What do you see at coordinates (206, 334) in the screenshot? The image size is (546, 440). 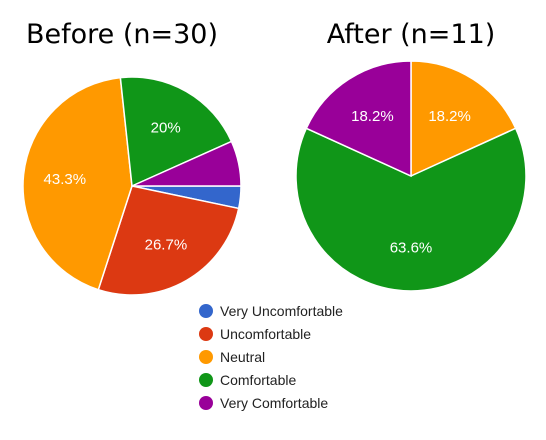 I see `legend-swatch-uncomfortable` at bounding box center [206, 334].